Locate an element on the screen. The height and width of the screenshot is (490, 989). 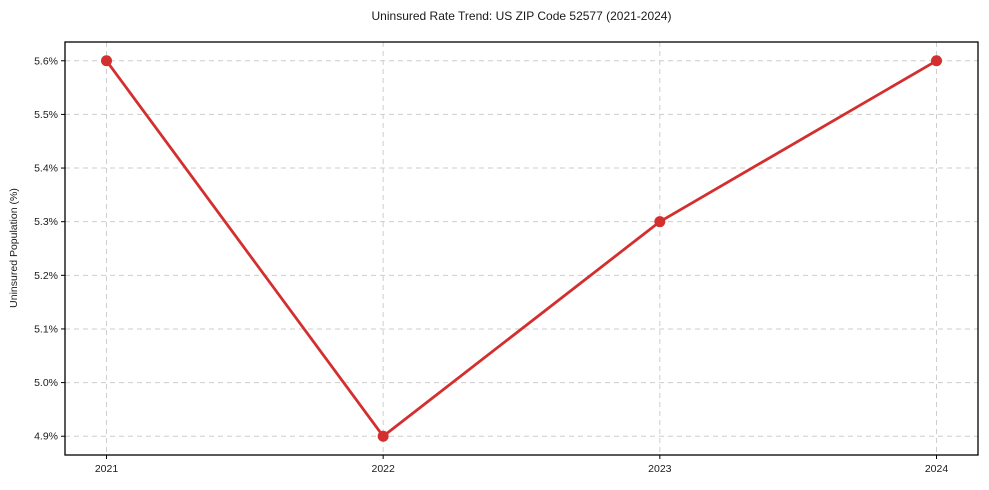
y-tick-label: 5.4% is located at coordinates (46, 169).